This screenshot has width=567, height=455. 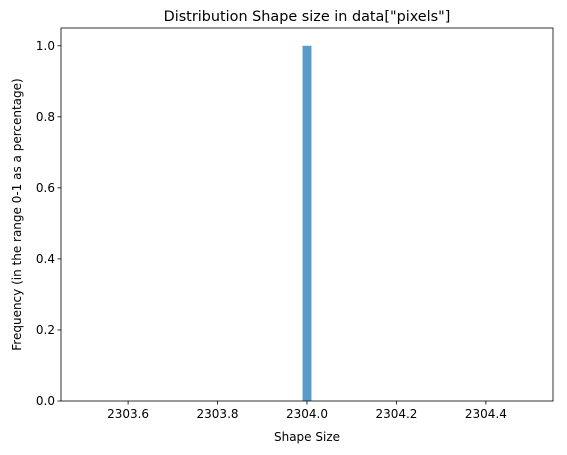 I want to click on x-axis-label: Shape Size, so click(x=307, y=437).